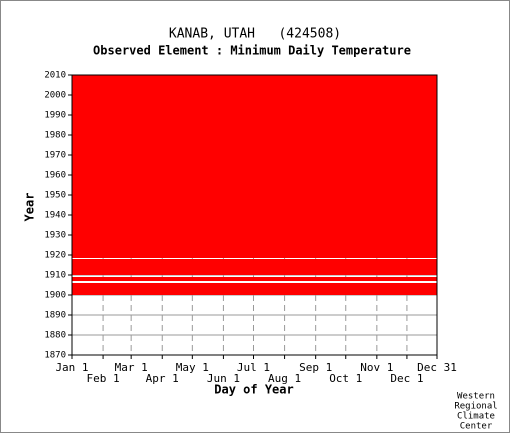  What do you see at coordinates (55, 356) in the screenshot?
I see `y-tick-label: 1870` at bounding box center [55, 356].